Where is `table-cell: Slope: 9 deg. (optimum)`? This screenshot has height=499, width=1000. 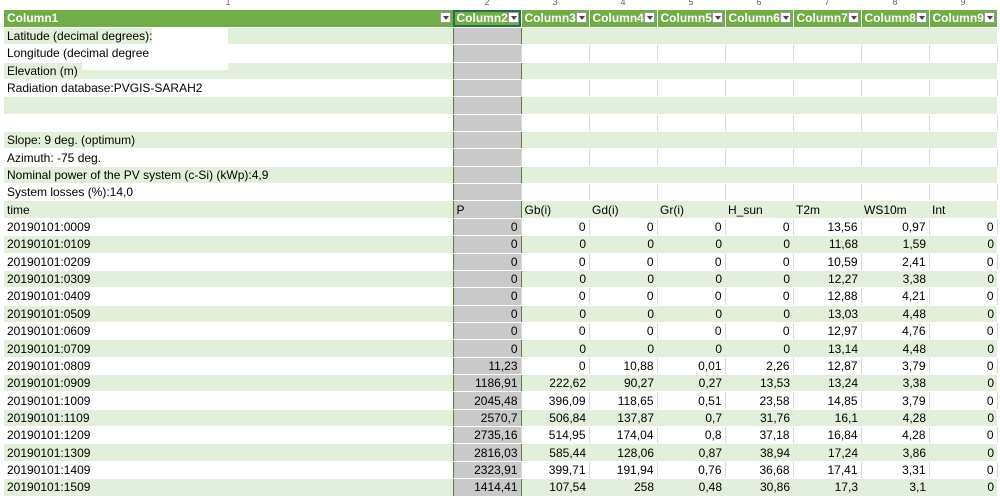
table-cell: Slope: 9 deg. (optimum) is located at coordinates (228, 140).